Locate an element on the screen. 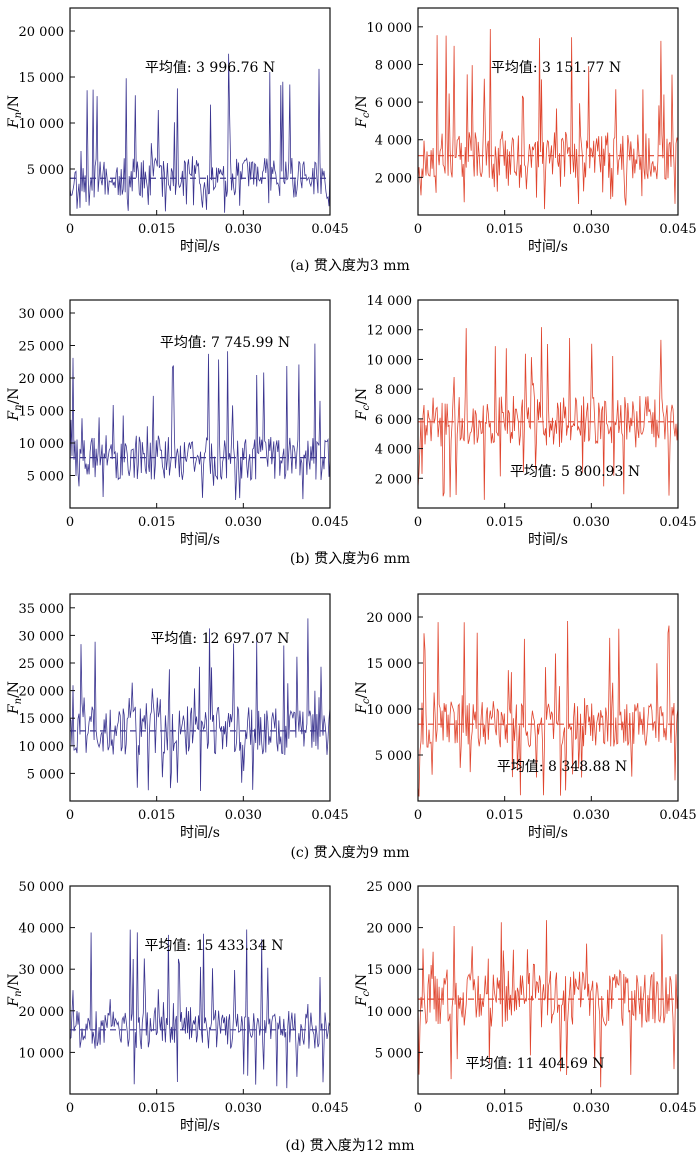 The width and height of the screenshot is (700, 1163). mean-annotation: 平均值: 5 800.93 N is located at coordinates (575, 472).